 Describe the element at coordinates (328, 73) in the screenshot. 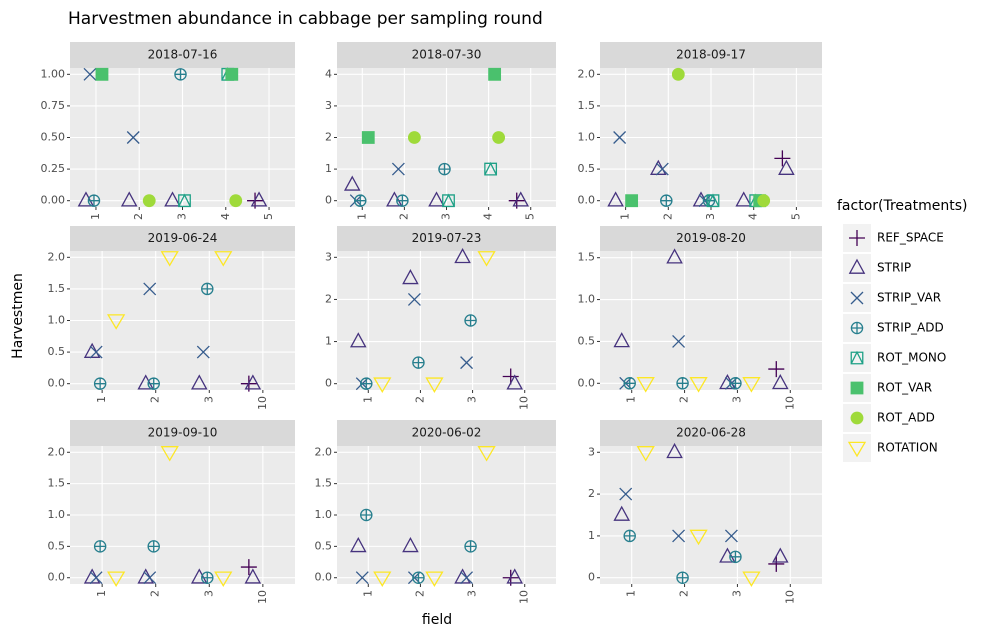

I see `y-tick-label: 4` at that location.